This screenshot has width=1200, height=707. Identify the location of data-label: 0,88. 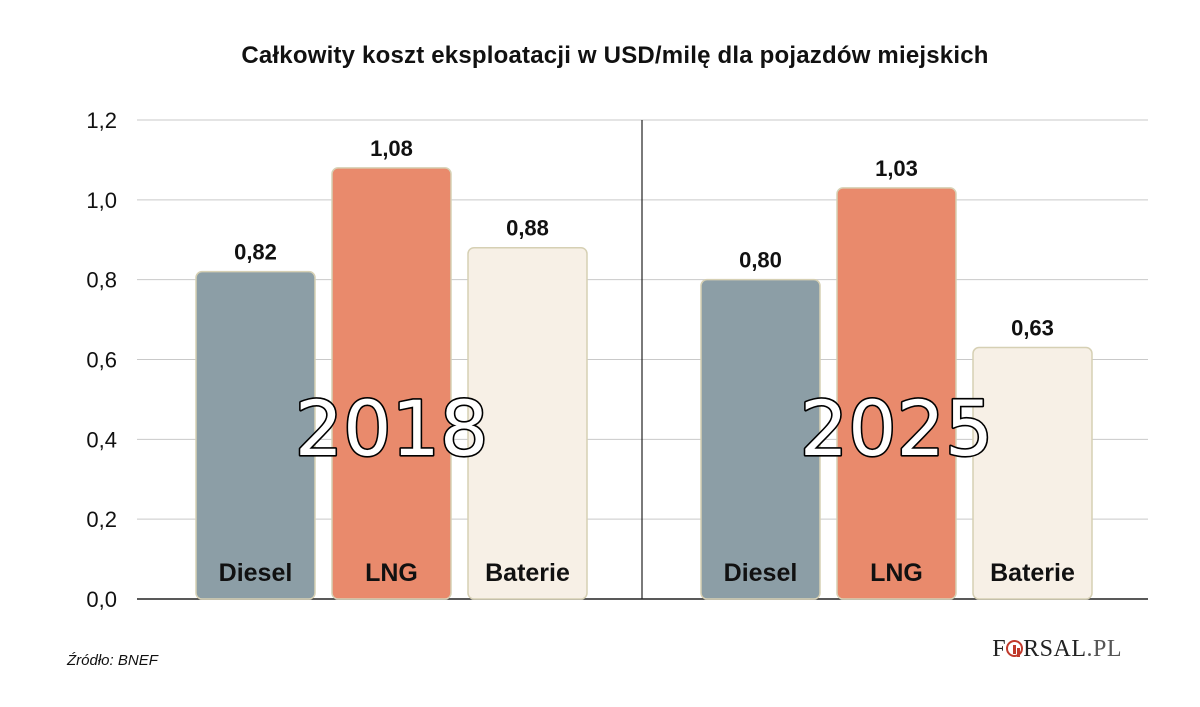
(527, 228).